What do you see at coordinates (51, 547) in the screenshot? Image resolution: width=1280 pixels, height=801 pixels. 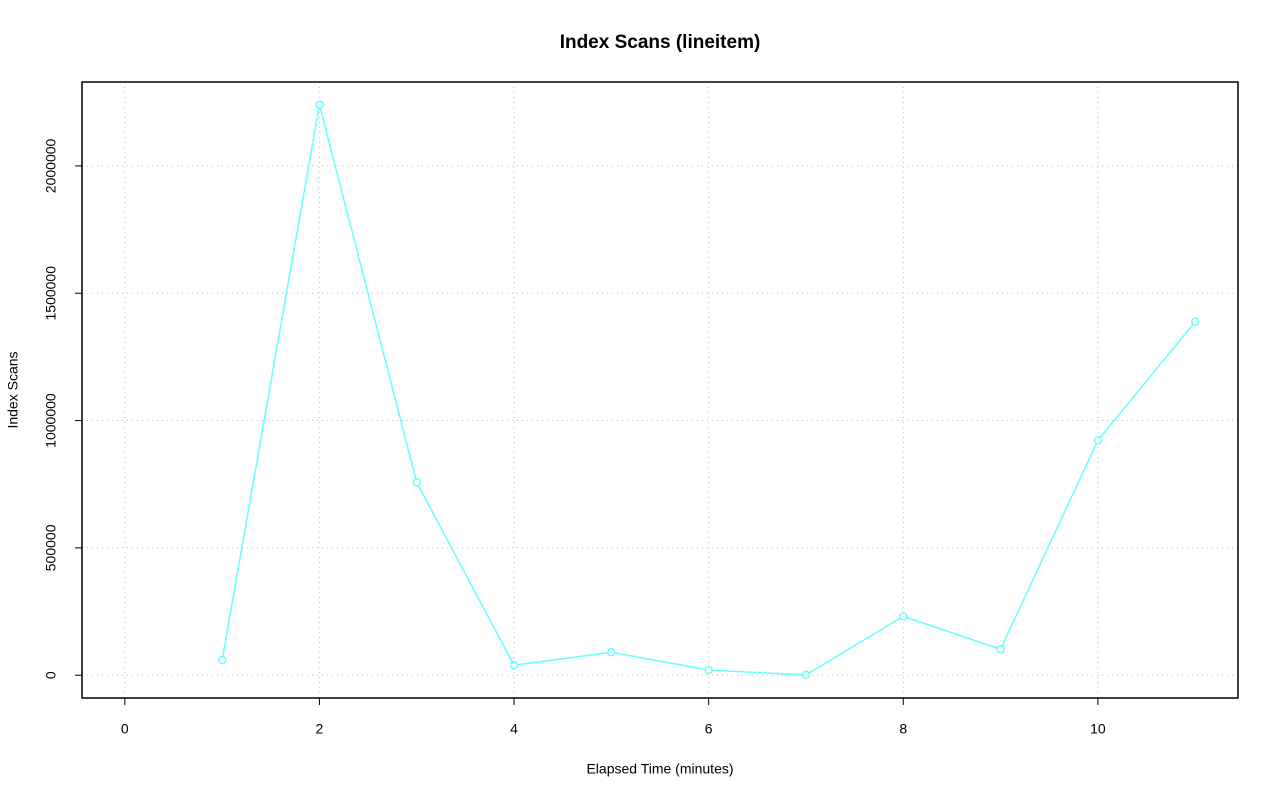 I see `y-tick-label: 500000` at bounding box center [51, 547].